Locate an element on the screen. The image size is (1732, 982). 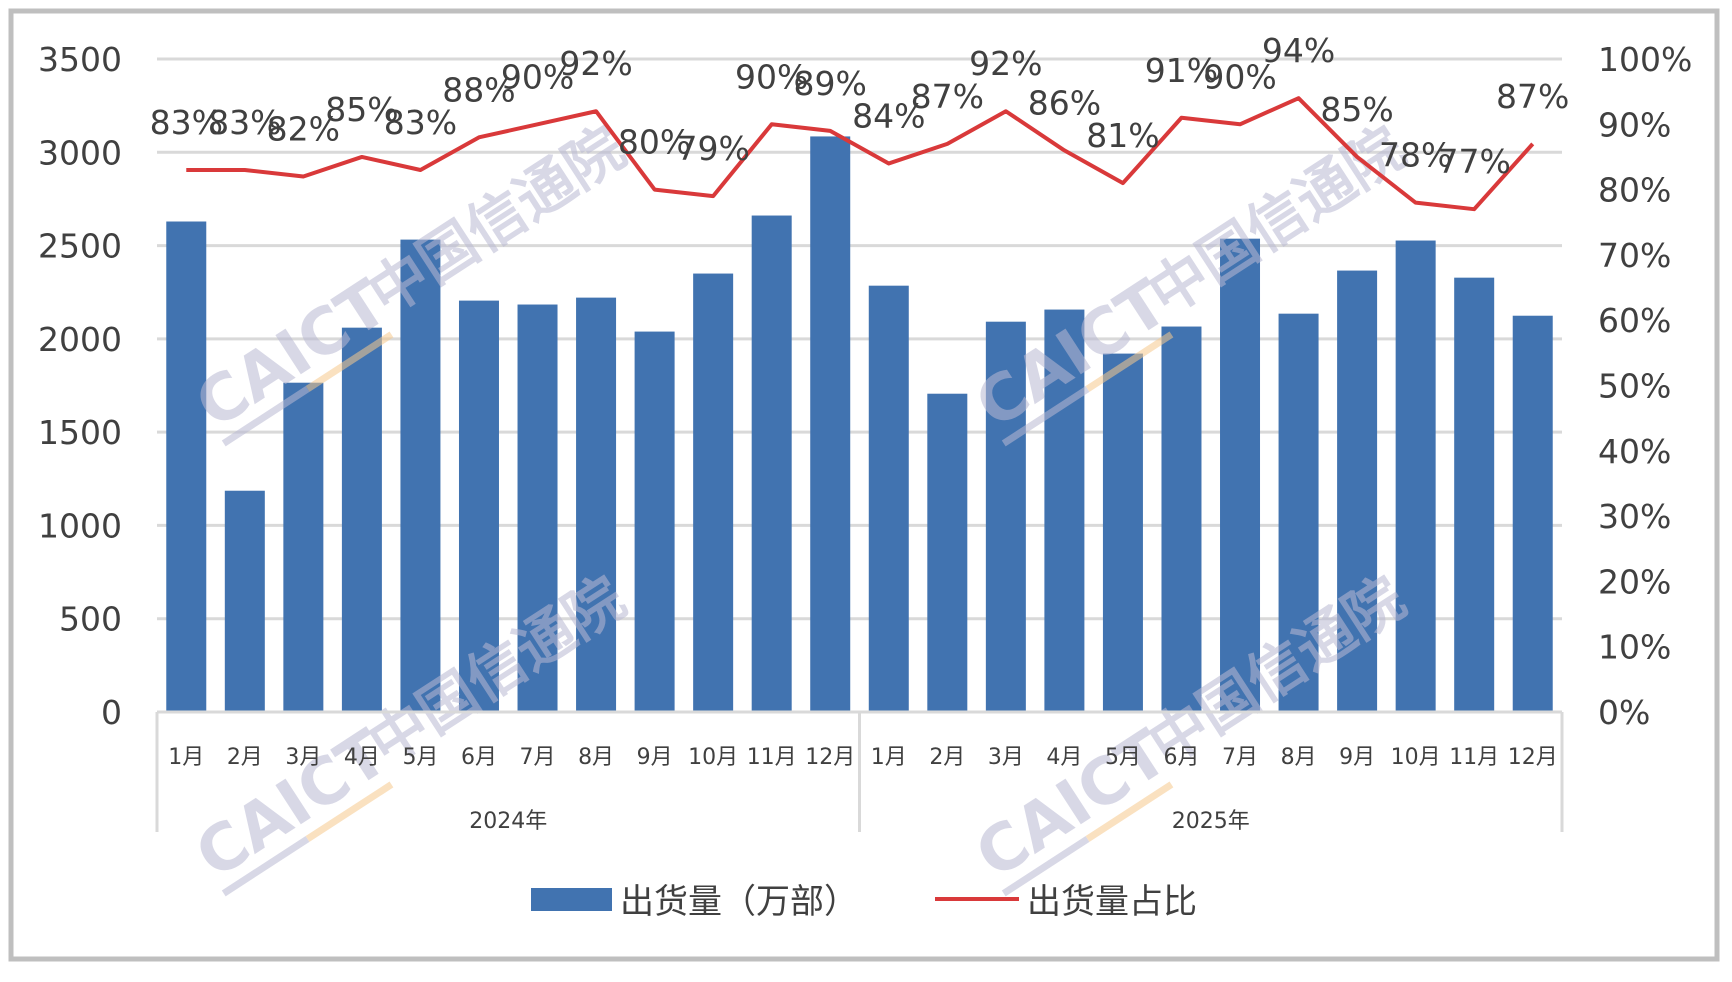
legend-item-bar: 出货量（万部） is located at coordinates (694, 902).